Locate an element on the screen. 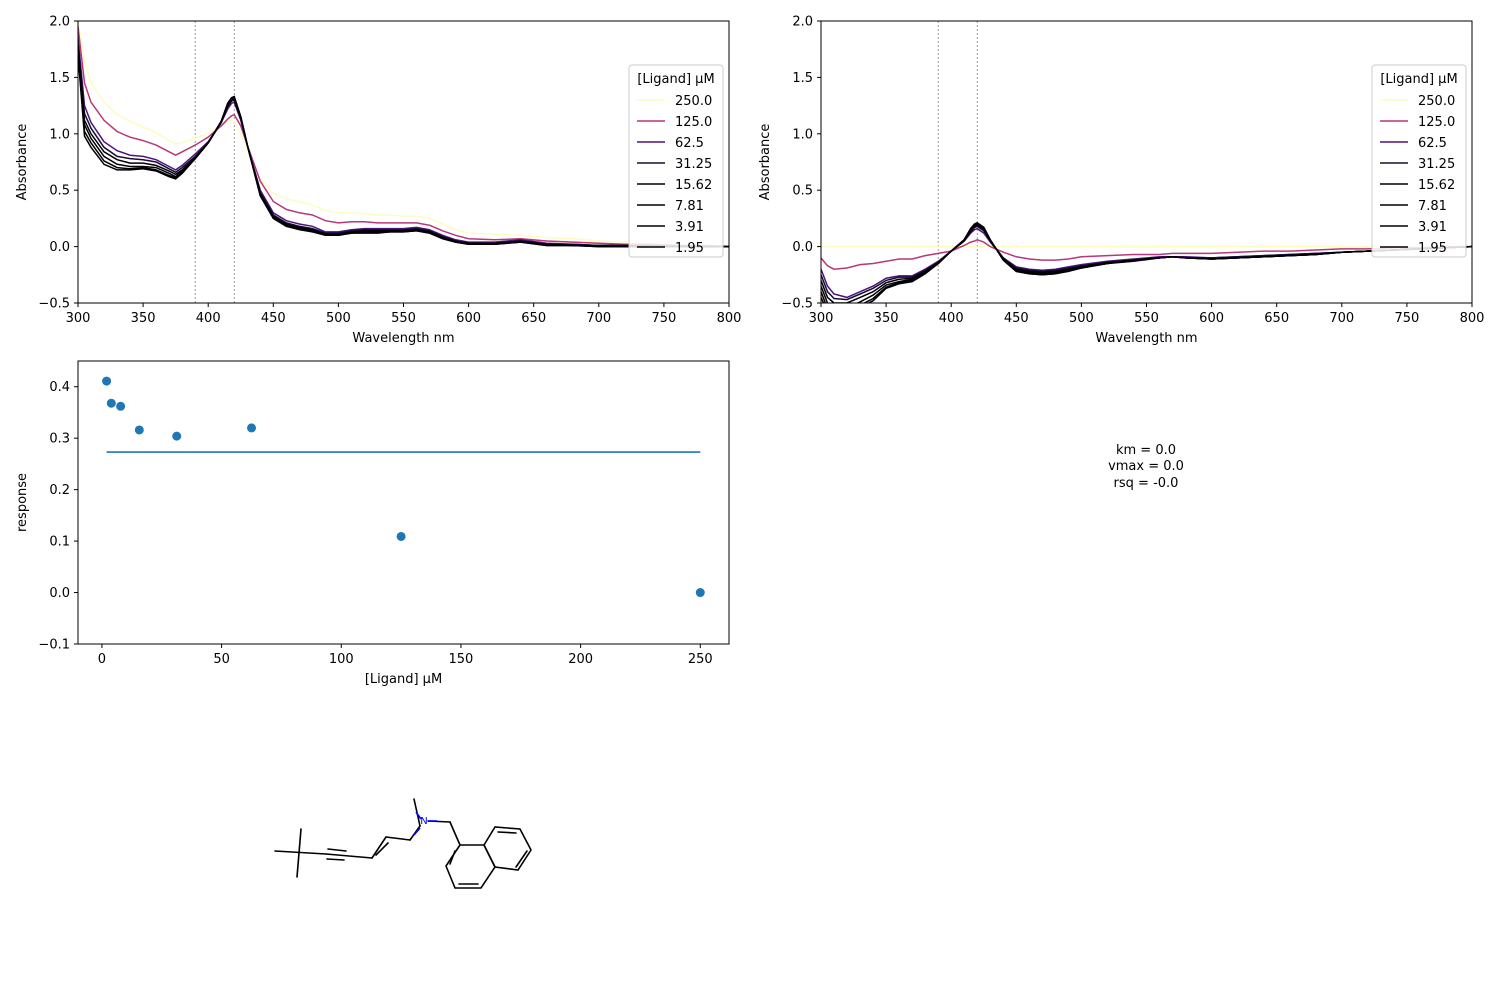 The width and height of the screenshot is (1500, 1000). x-tick-label: 0 is located at coordinates (102, 659).